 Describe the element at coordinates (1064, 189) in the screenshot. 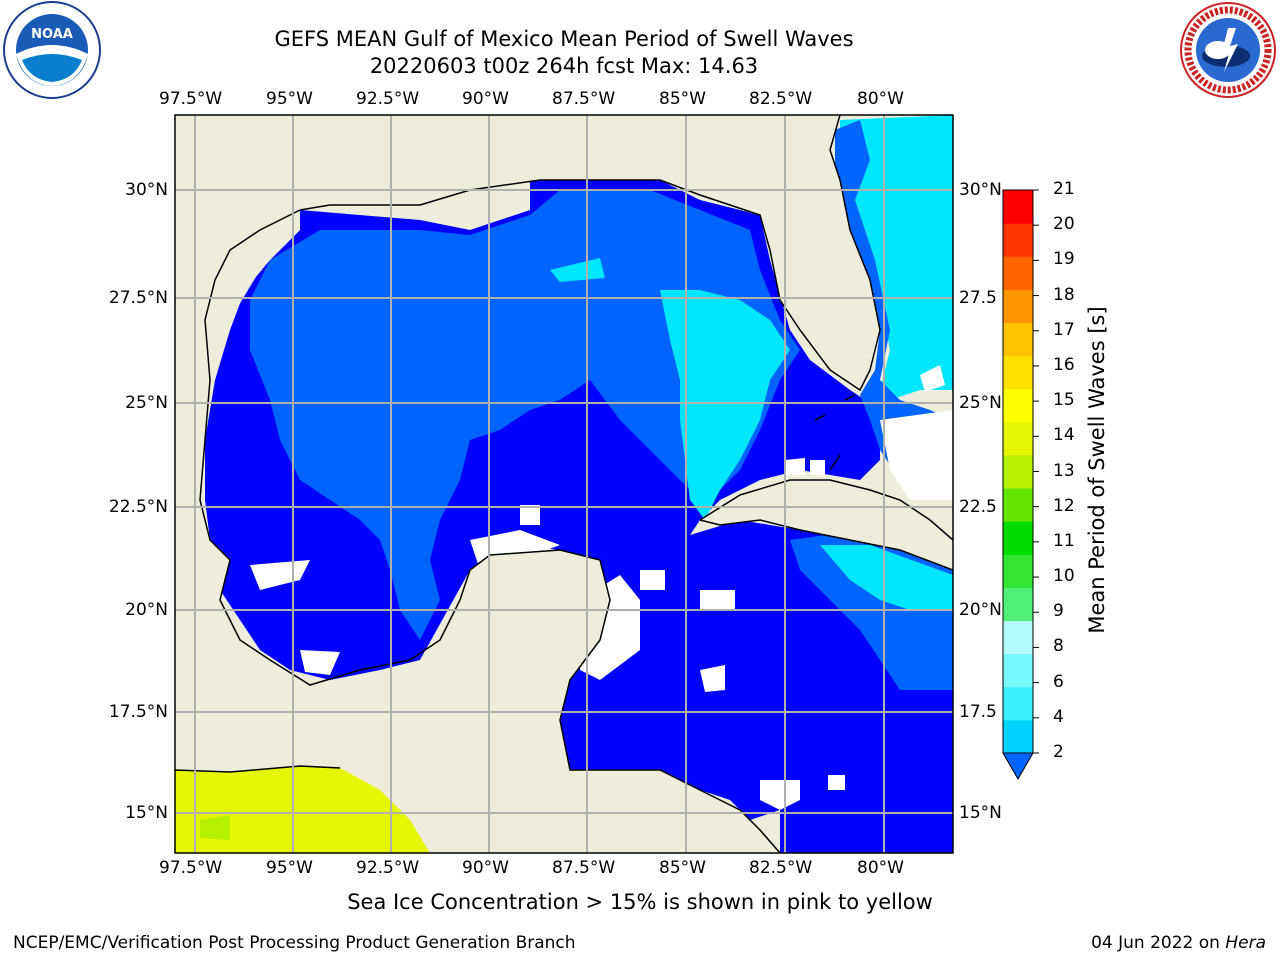

I see `colorbar-tick-label: 21` at that location.